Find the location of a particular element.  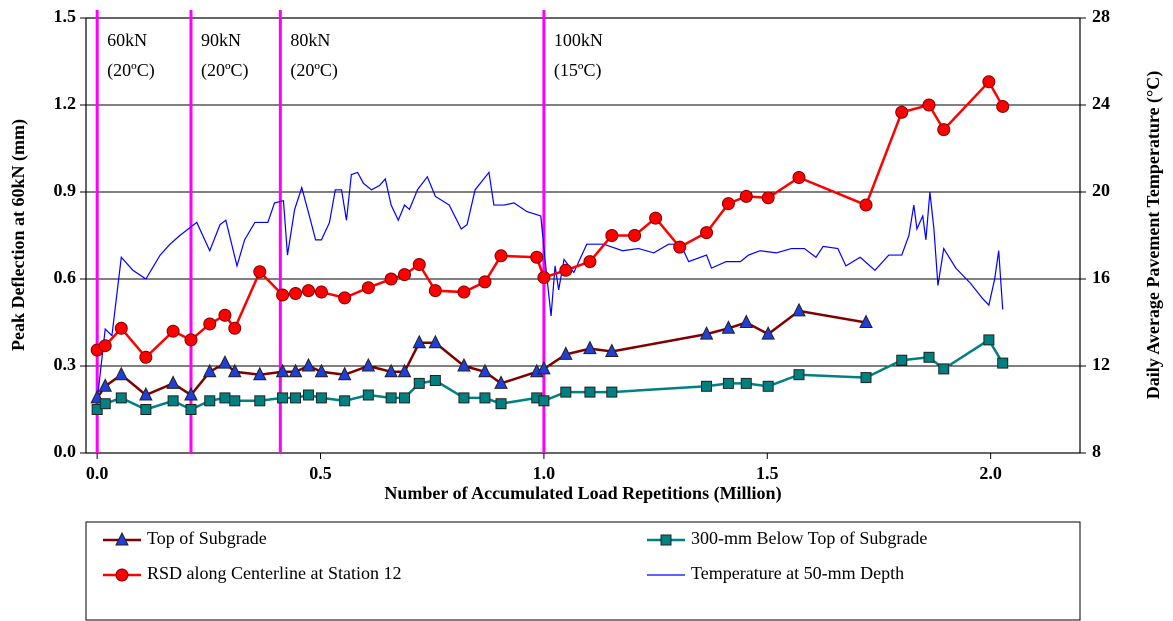

y2-tick-label: 8 is located at coordinates (1096, 451).